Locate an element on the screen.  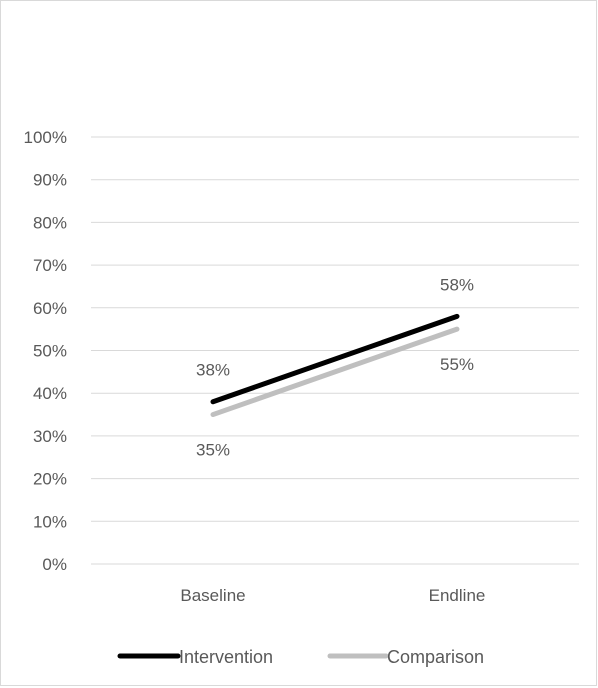
data-labels: 38% 58% 35% 55% is located at coordinates (335, 367).